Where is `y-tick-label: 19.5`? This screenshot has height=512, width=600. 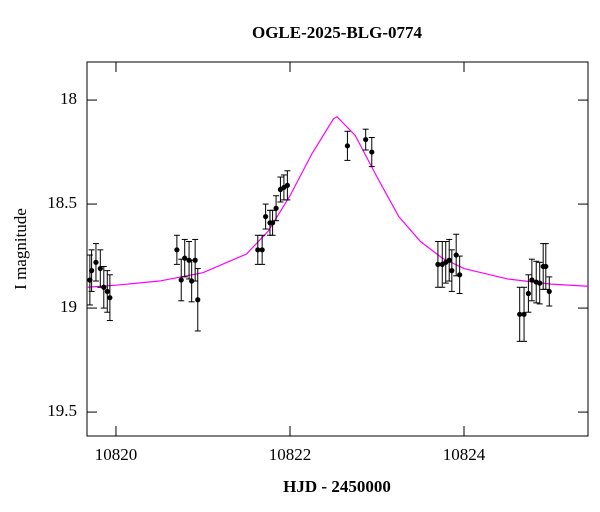 y-tick-label: 19.5 is located at coordinates (62, 410).